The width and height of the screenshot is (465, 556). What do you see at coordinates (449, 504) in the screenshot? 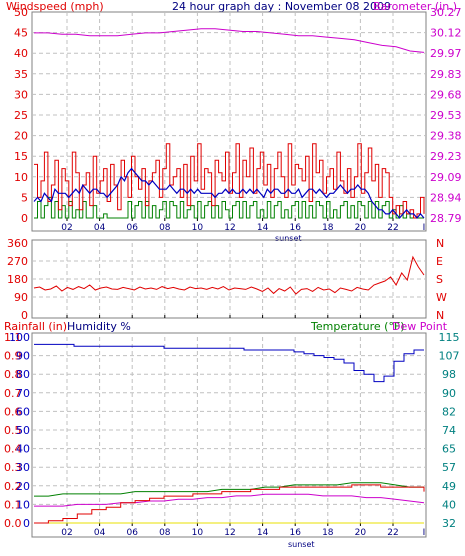
I see `temperature-y-tick-label: 40` at bounding box center [449, 504].